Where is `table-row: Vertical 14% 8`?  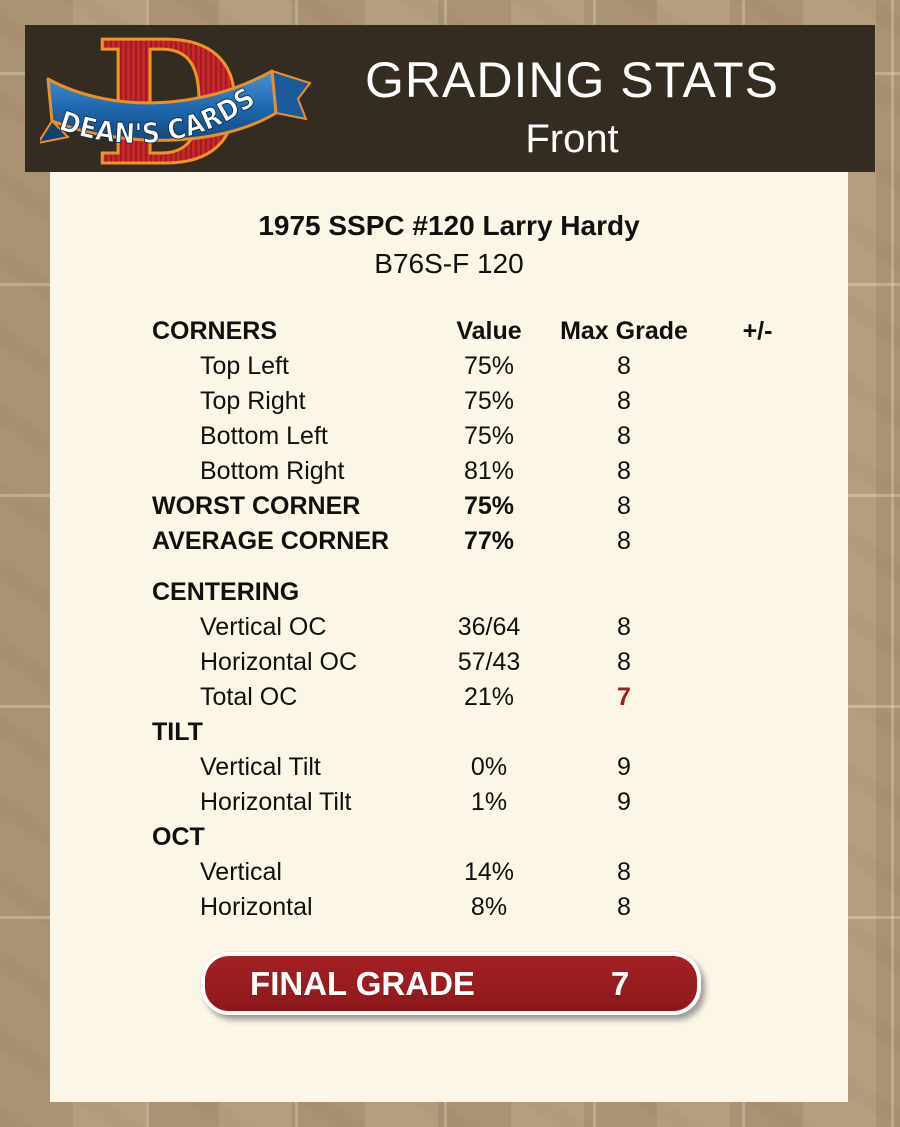 table-row: Vertical 14% 8 is located at coordinates (449, 872).